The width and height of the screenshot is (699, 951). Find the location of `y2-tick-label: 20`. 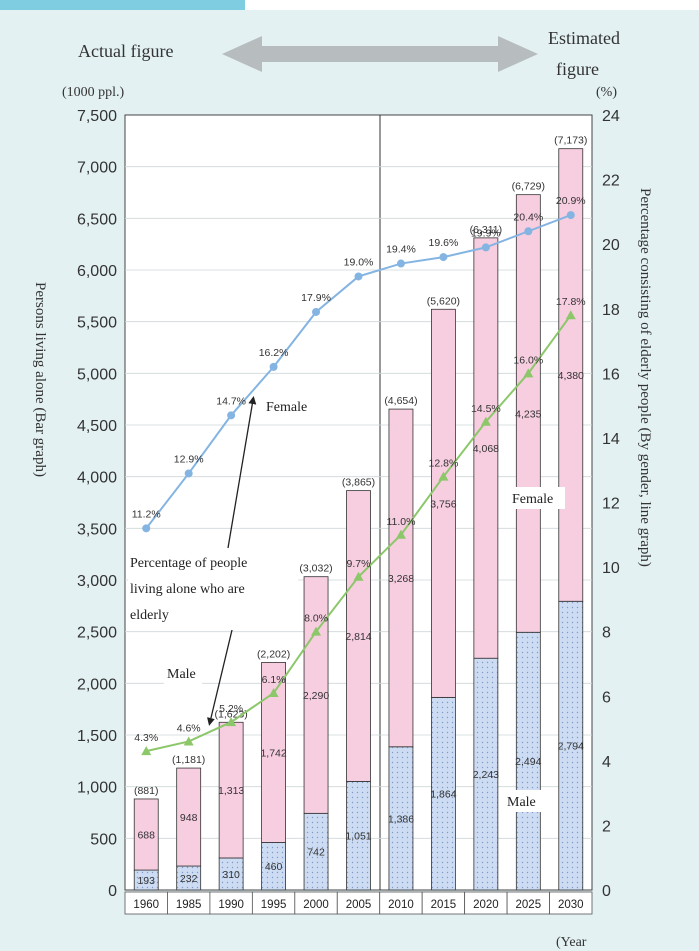

y2-tick-label: 20 is located at coordinates (611, 245).